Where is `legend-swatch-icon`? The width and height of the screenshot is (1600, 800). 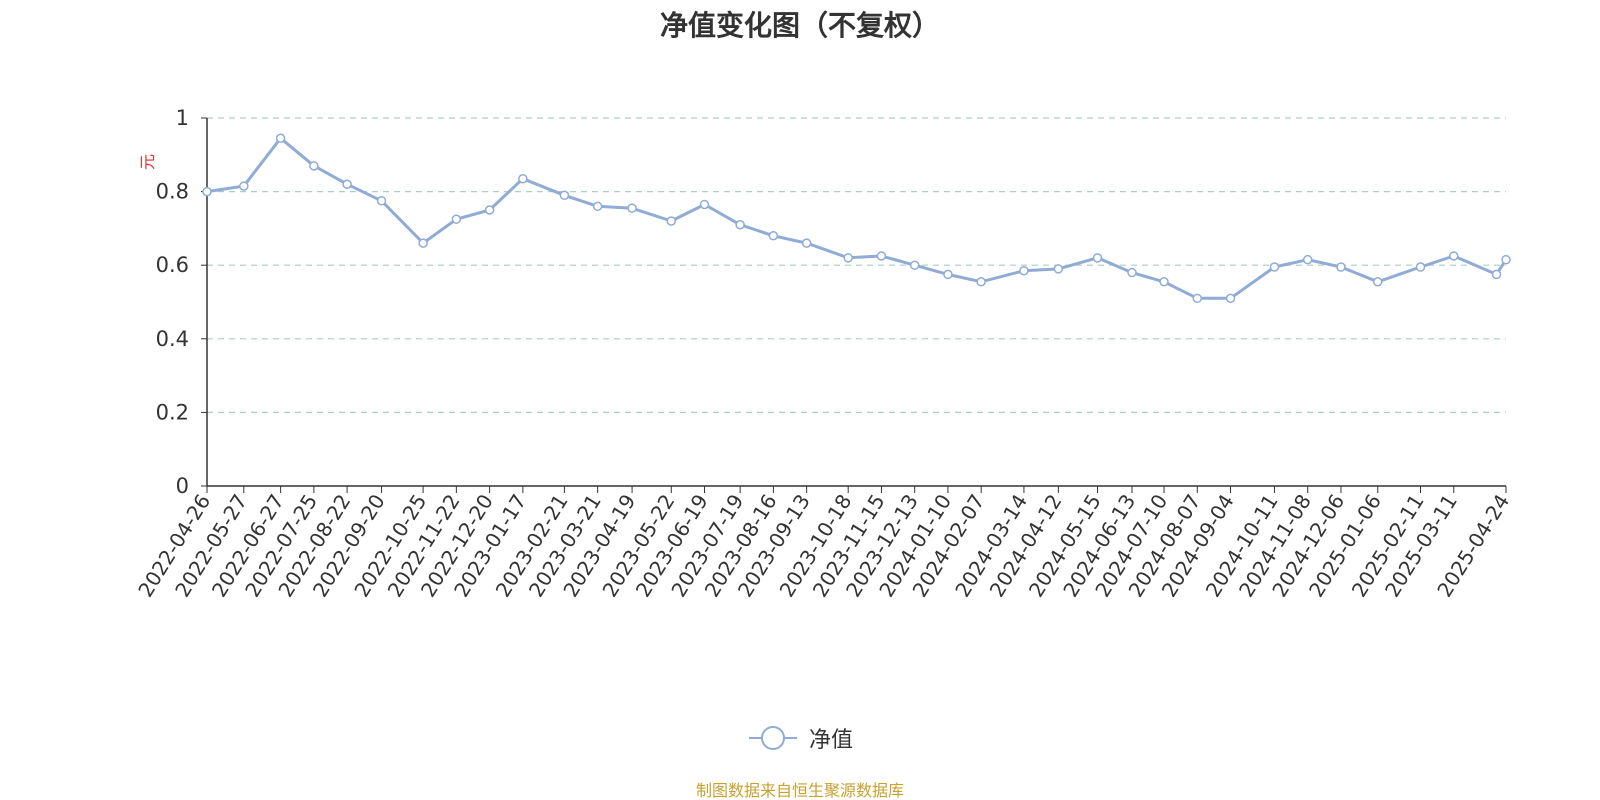 legend-swatch-icon is located at coordinates (772, 738).